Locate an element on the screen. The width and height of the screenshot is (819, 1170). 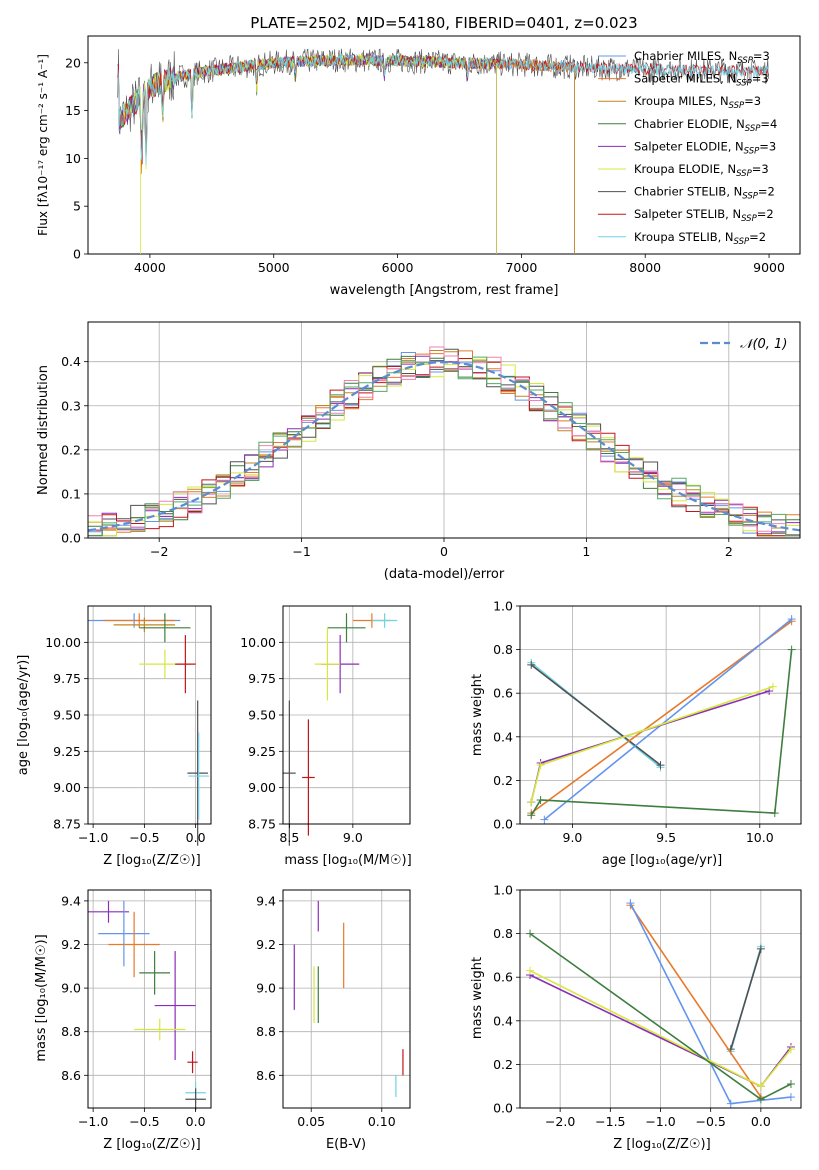
x-tick-label: 0.05 is located at coordinates (311, 1121).